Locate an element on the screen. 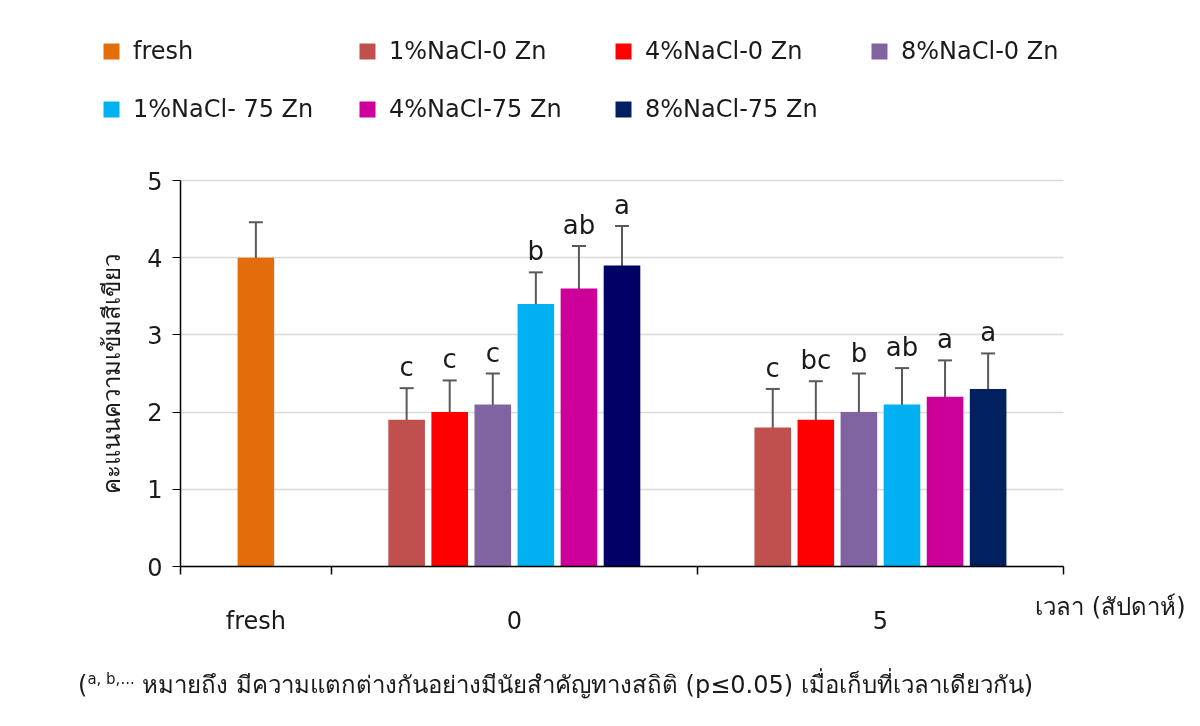 Image resolution: width=1200 pixels, height=726 pixels. x-tick-label: 5 is located at coordinates (880, 620).